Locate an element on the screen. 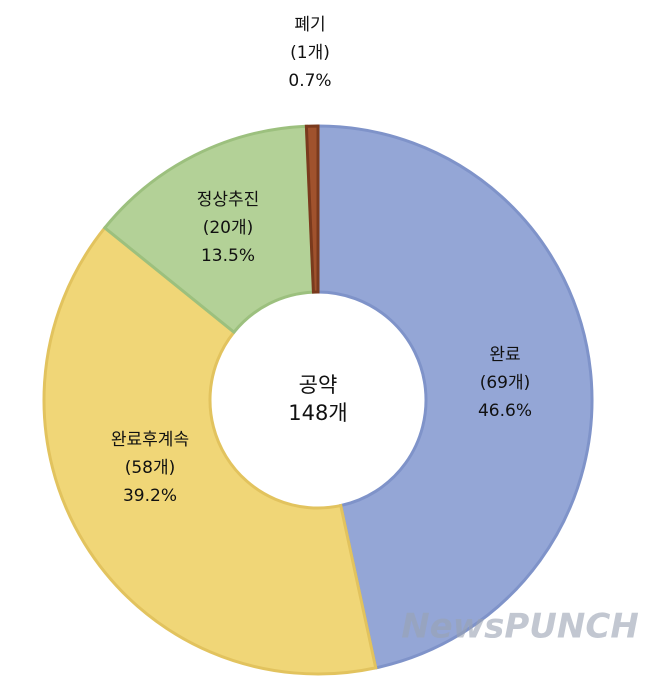  count-label: (58개) is located at coordinates (150, 468).